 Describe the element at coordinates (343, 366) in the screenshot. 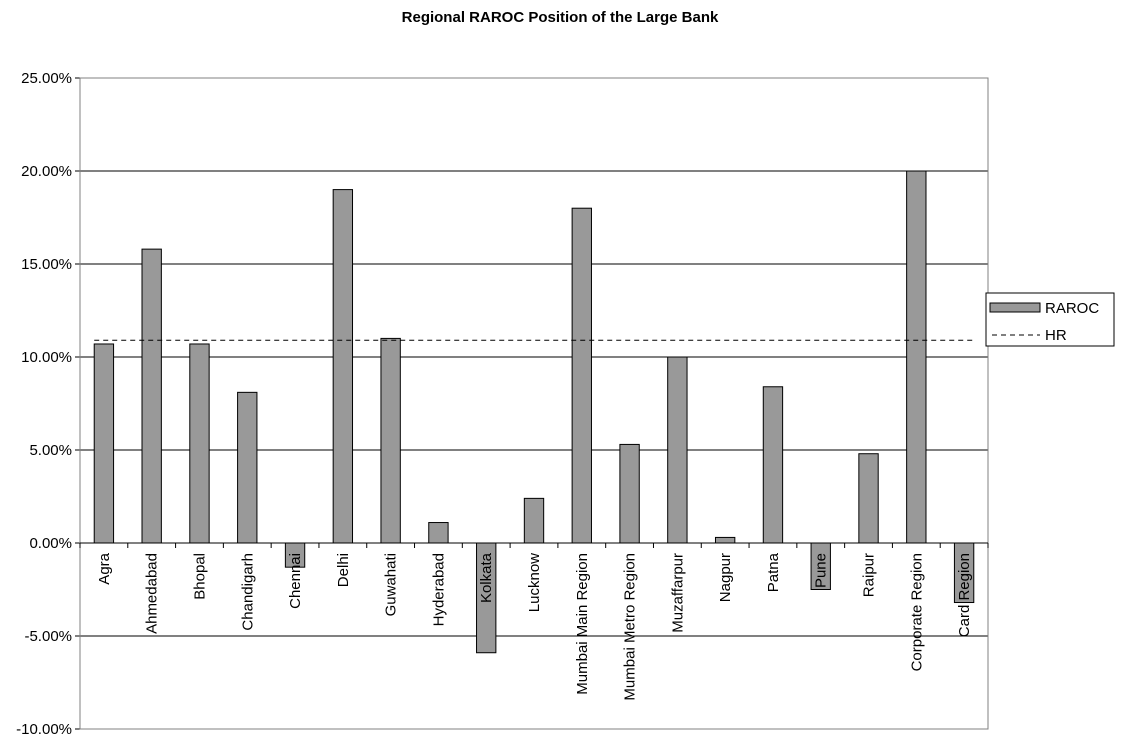

I see `bar-delhi` at that location.